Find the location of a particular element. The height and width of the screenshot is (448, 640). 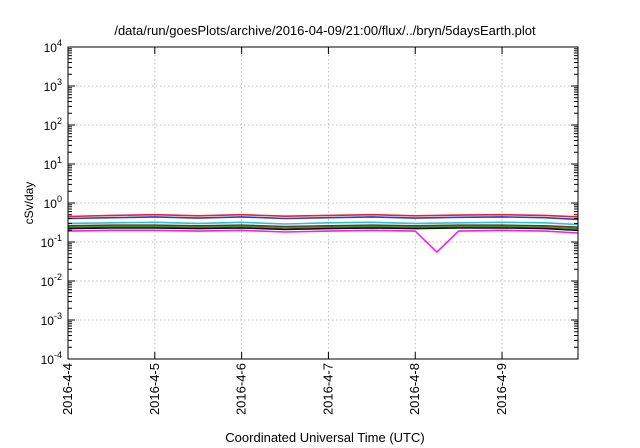

y-tick-label: 10³ is located at coordinates (53, 85).